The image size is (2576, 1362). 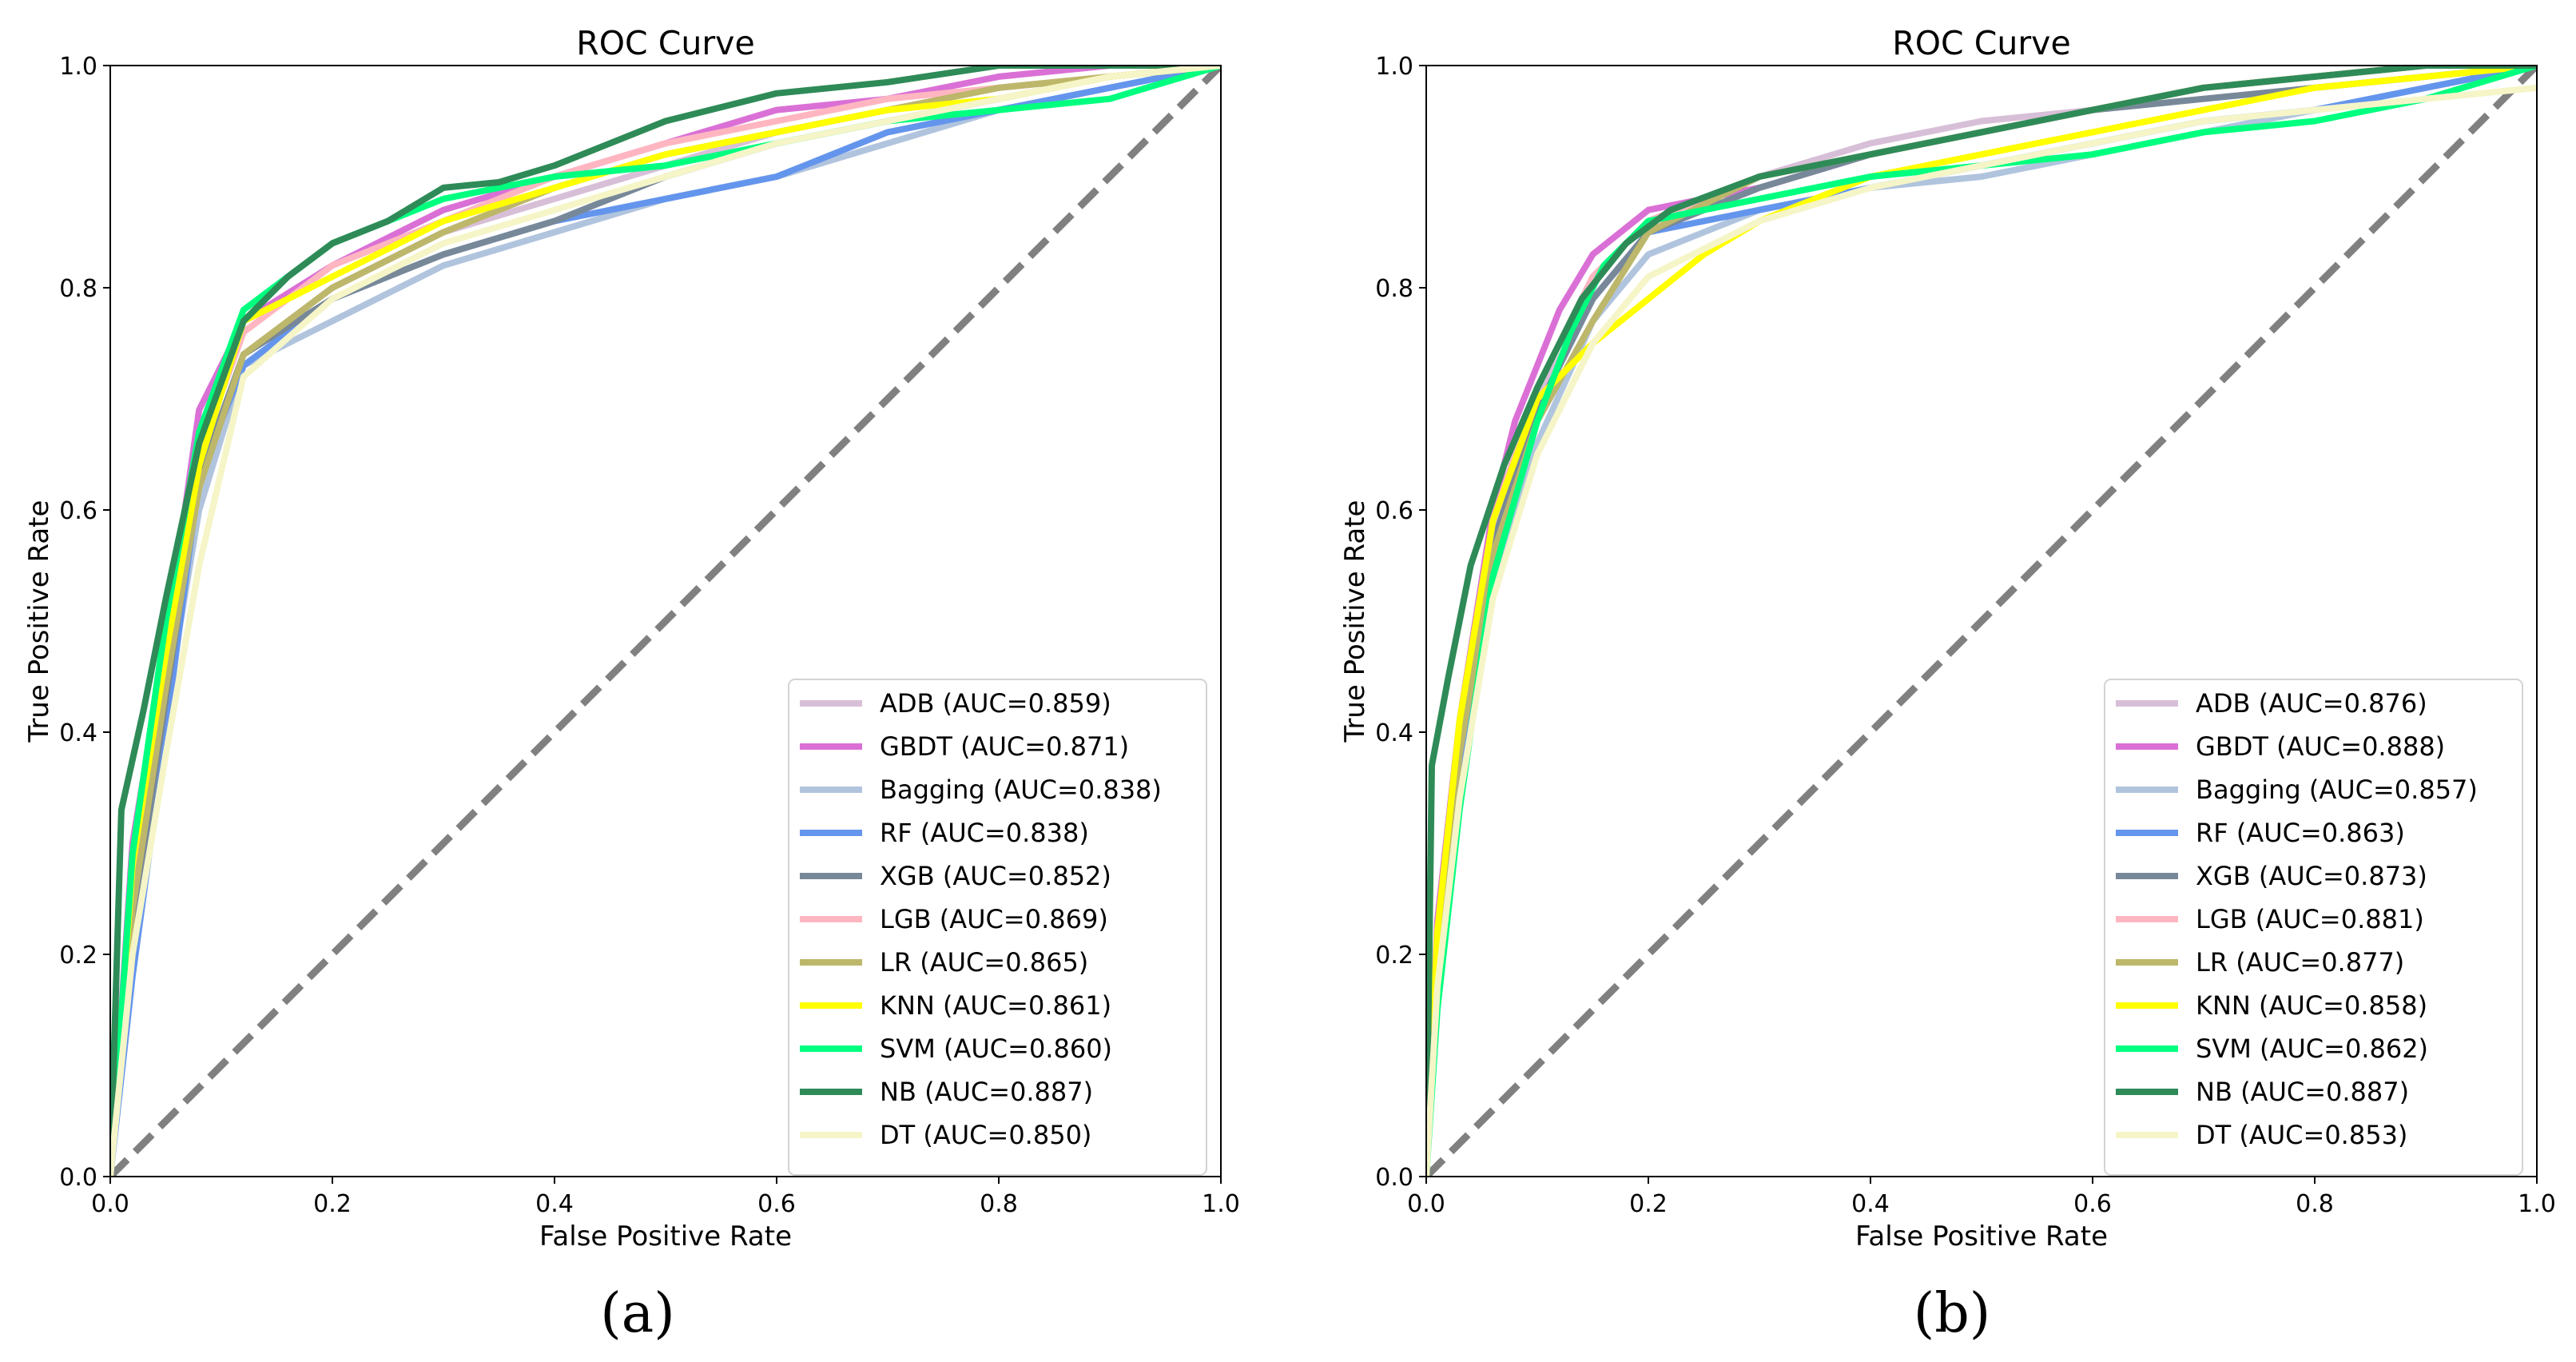 I want to click on legend-entry-adb: ADB (AUC=0.876), so click(x=2311, y=704).